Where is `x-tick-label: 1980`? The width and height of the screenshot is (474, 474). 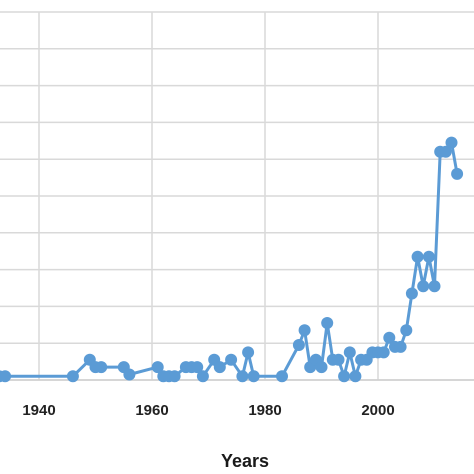
x-tick-label: 1980 is located at coordinates (264, 410).